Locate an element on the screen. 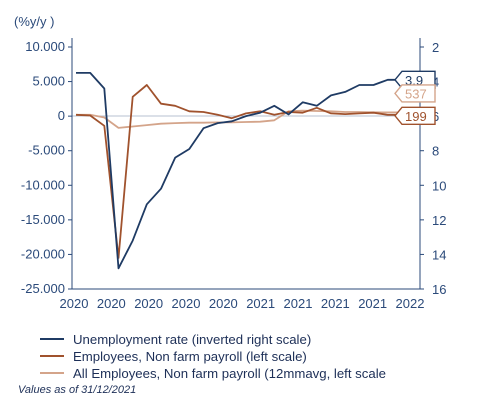  left-tick-label: -15.000 is located at coordinates (43, 219).